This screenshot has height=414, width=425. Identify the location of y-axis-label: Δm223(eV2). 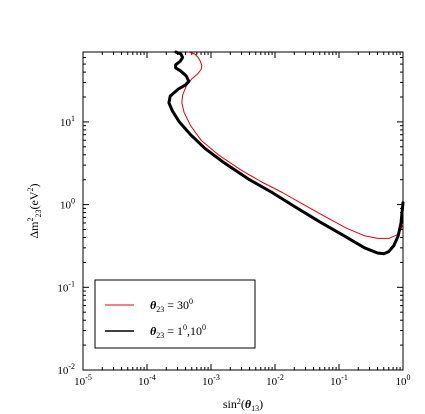
(34, 210).